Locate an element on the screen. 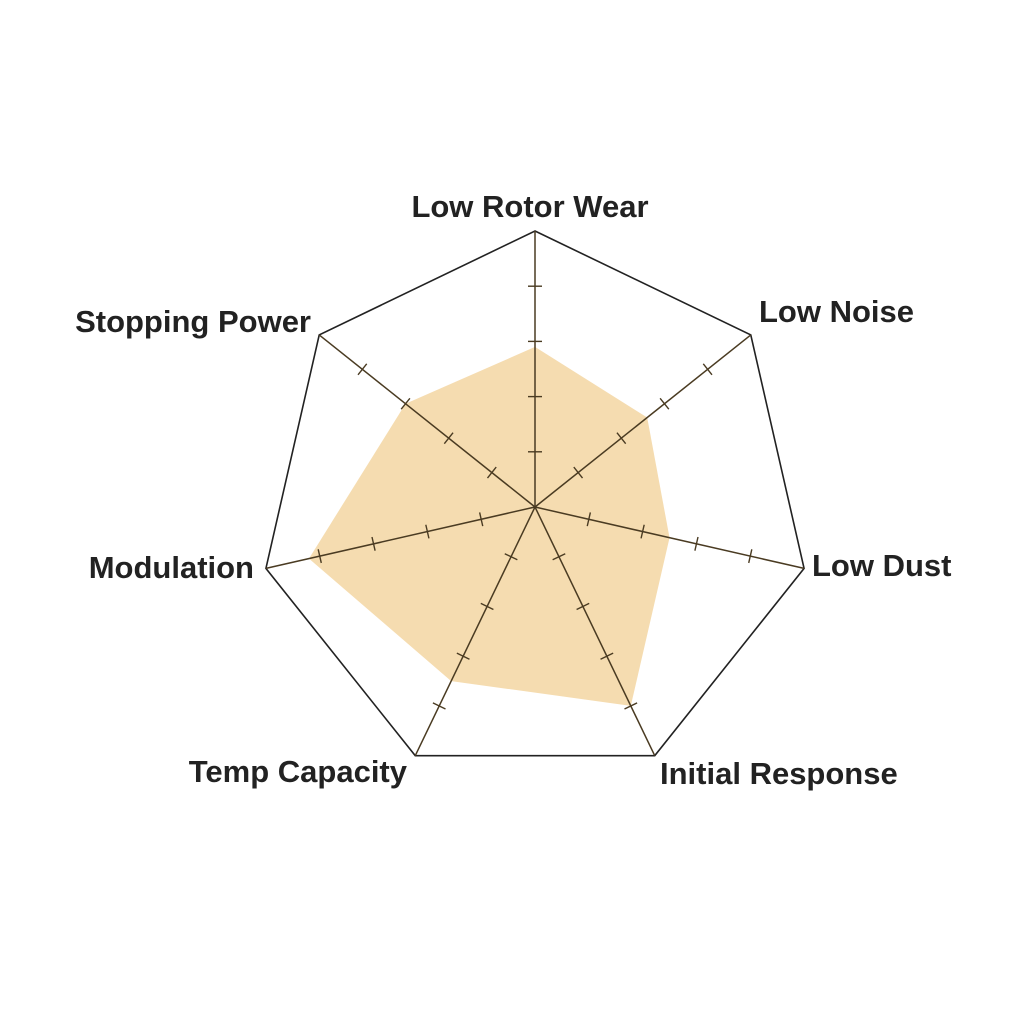  axis-label: Low Dust is located at coordinates (882, 565).